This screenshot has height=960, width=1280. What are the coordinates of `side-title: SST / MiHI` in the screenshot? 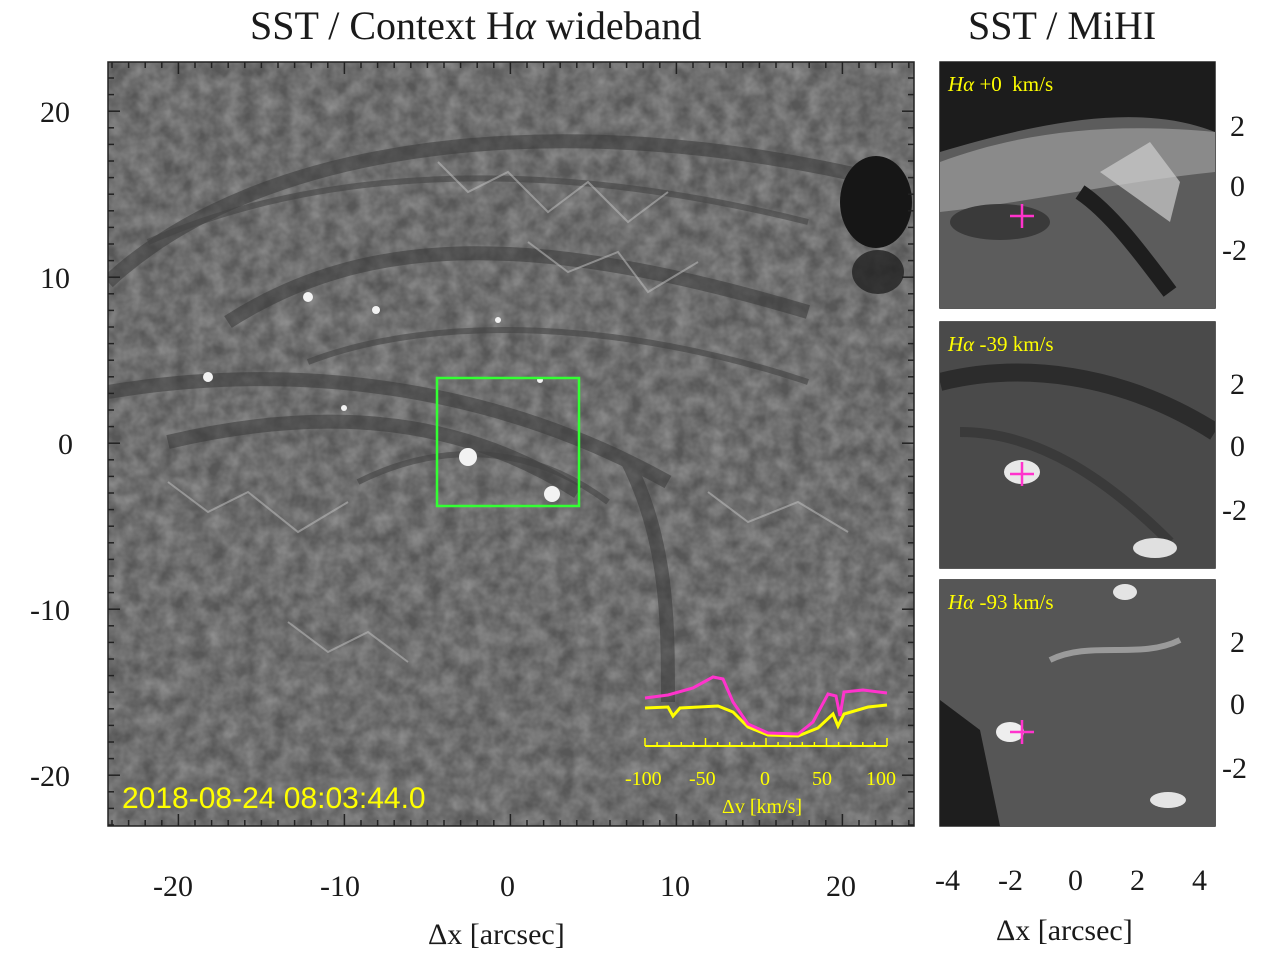 It's located at (1062, 25).